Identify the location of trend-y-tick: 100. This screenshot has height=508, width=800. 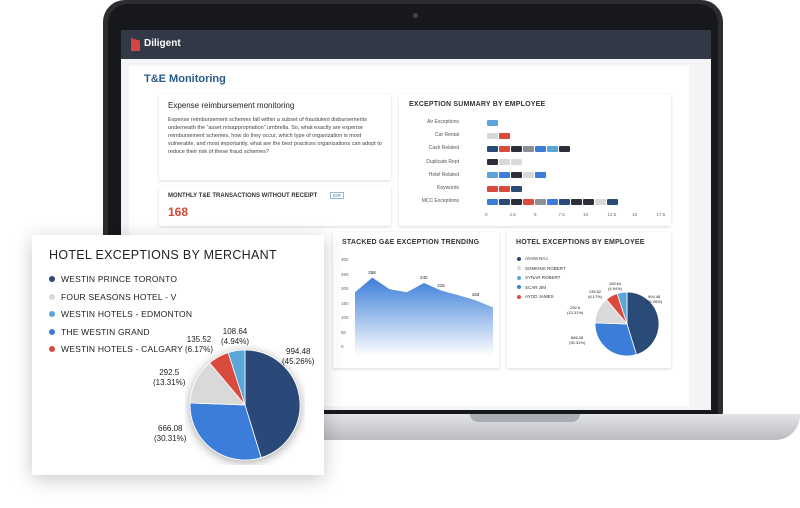
(345, 317).